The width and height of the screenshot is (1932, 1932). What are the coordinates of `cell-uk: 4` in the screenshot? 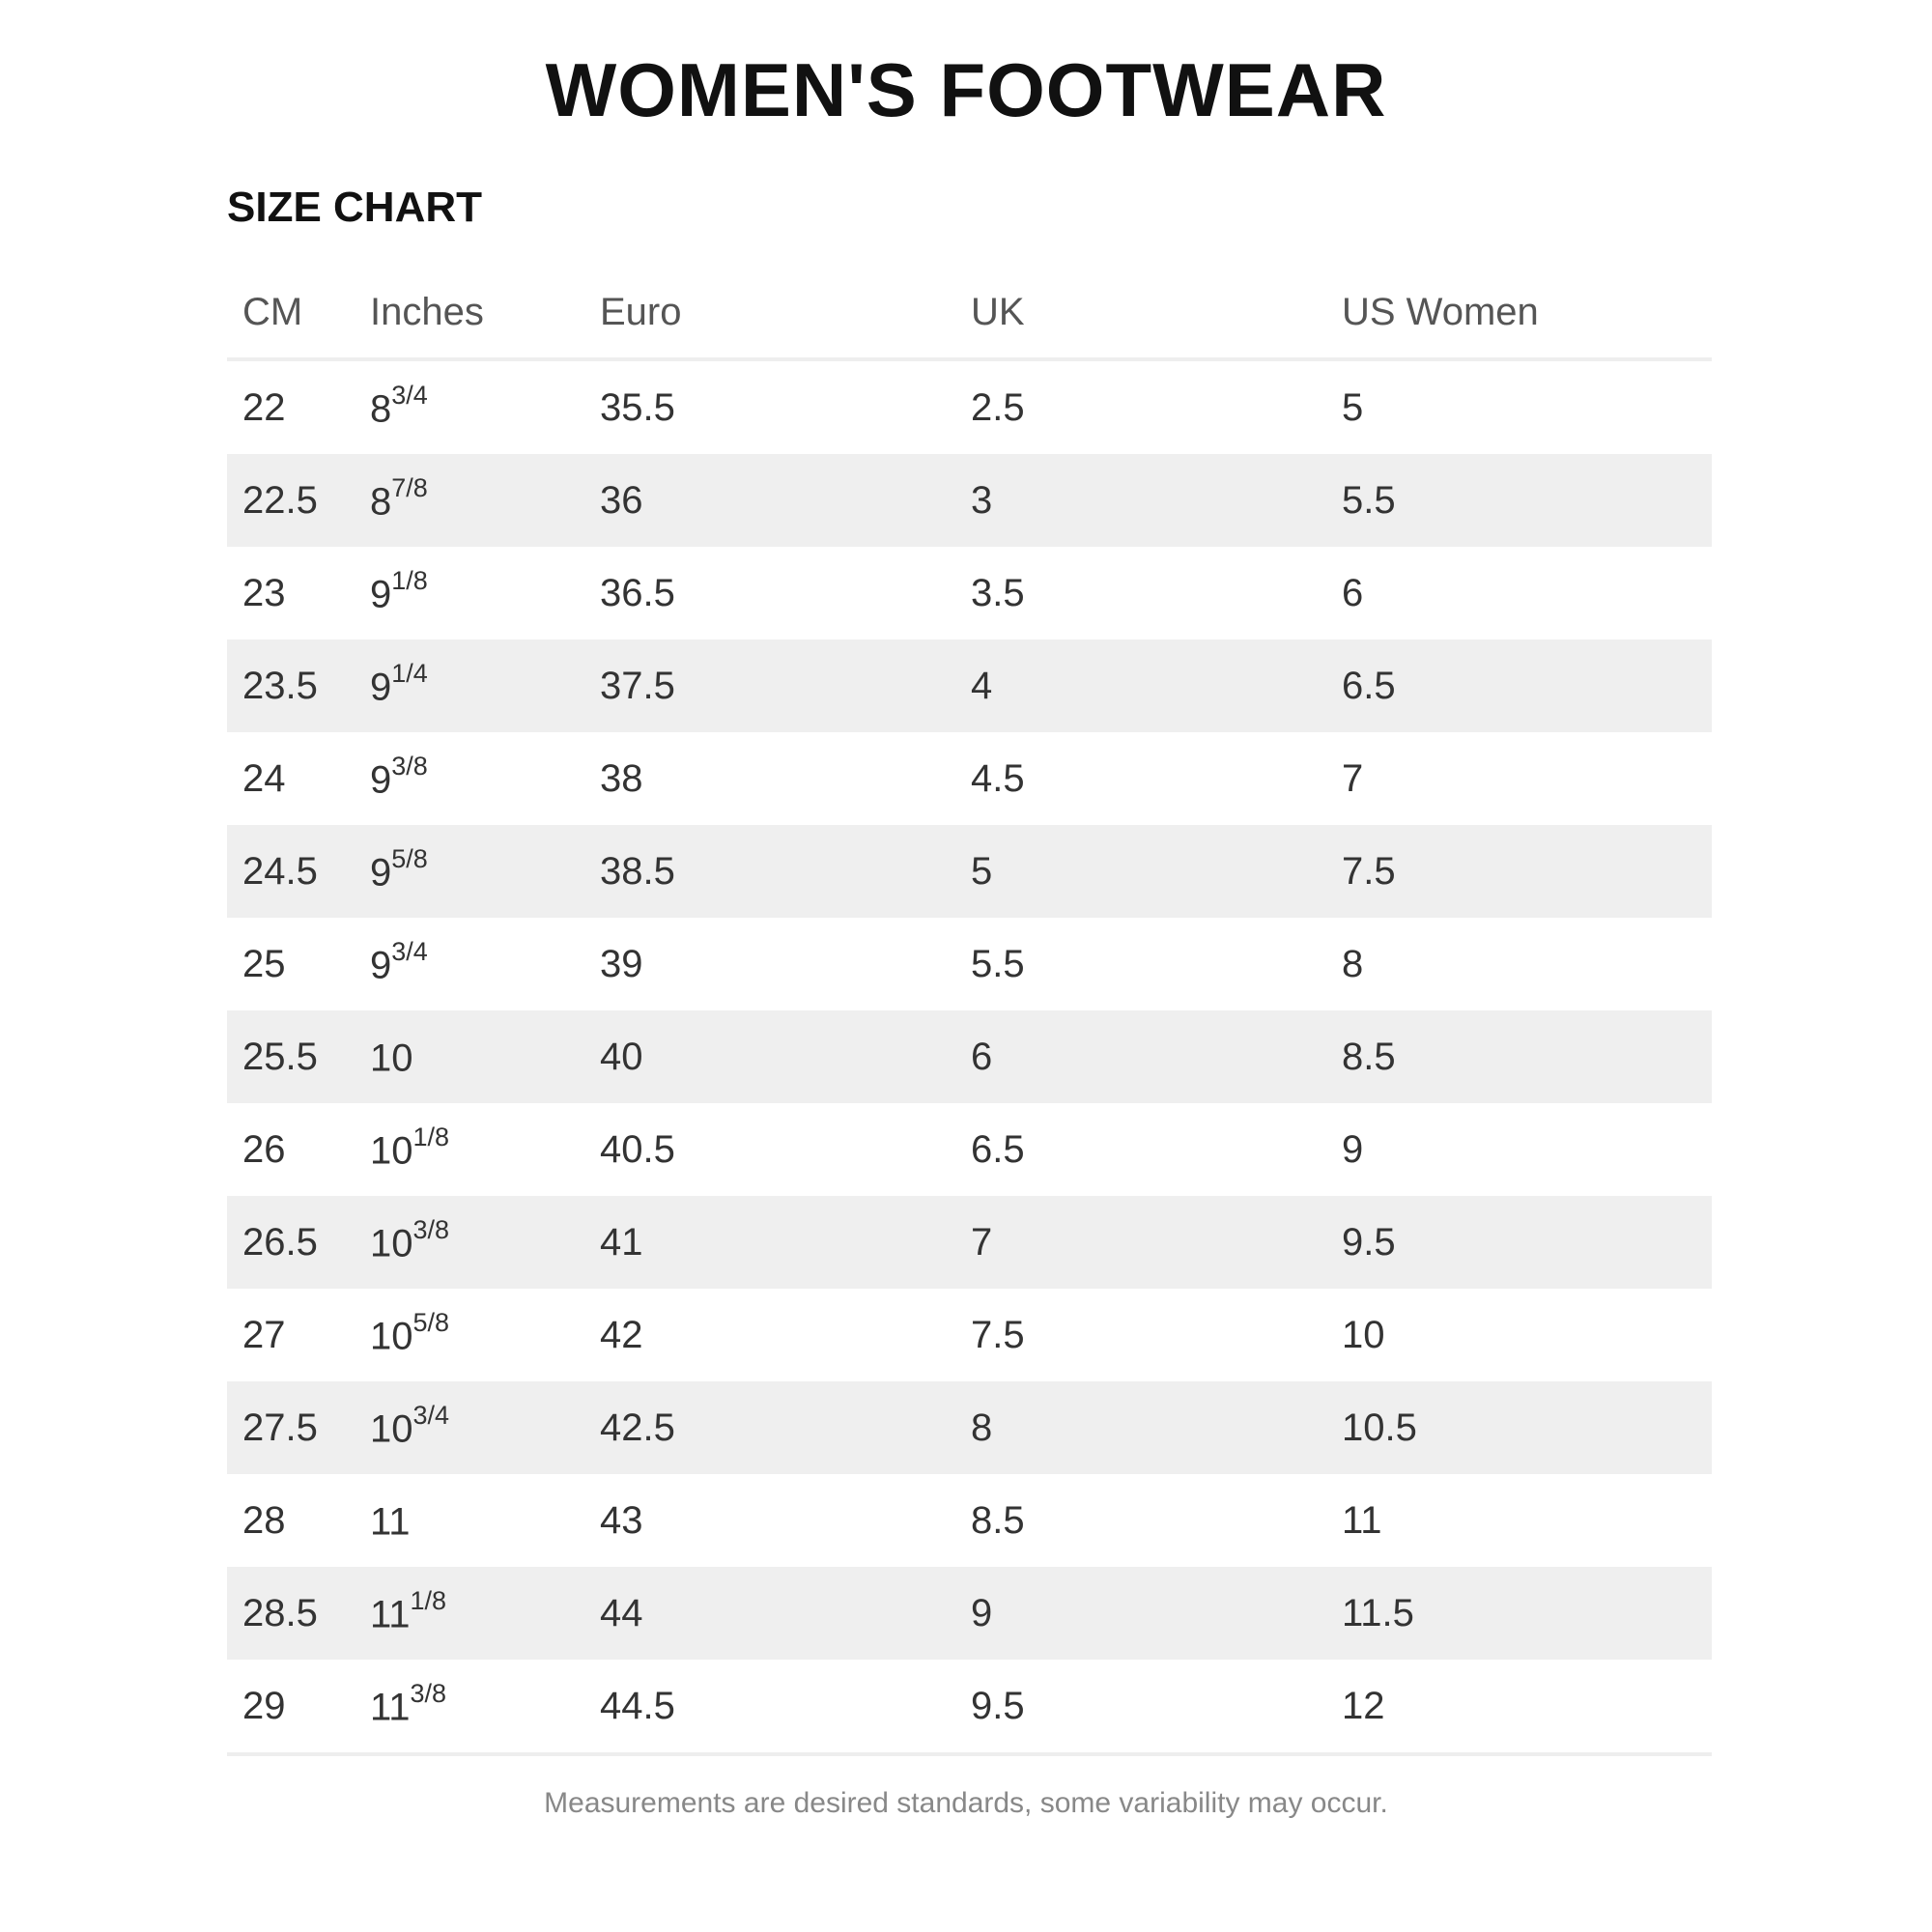 It's located at (982, 685).